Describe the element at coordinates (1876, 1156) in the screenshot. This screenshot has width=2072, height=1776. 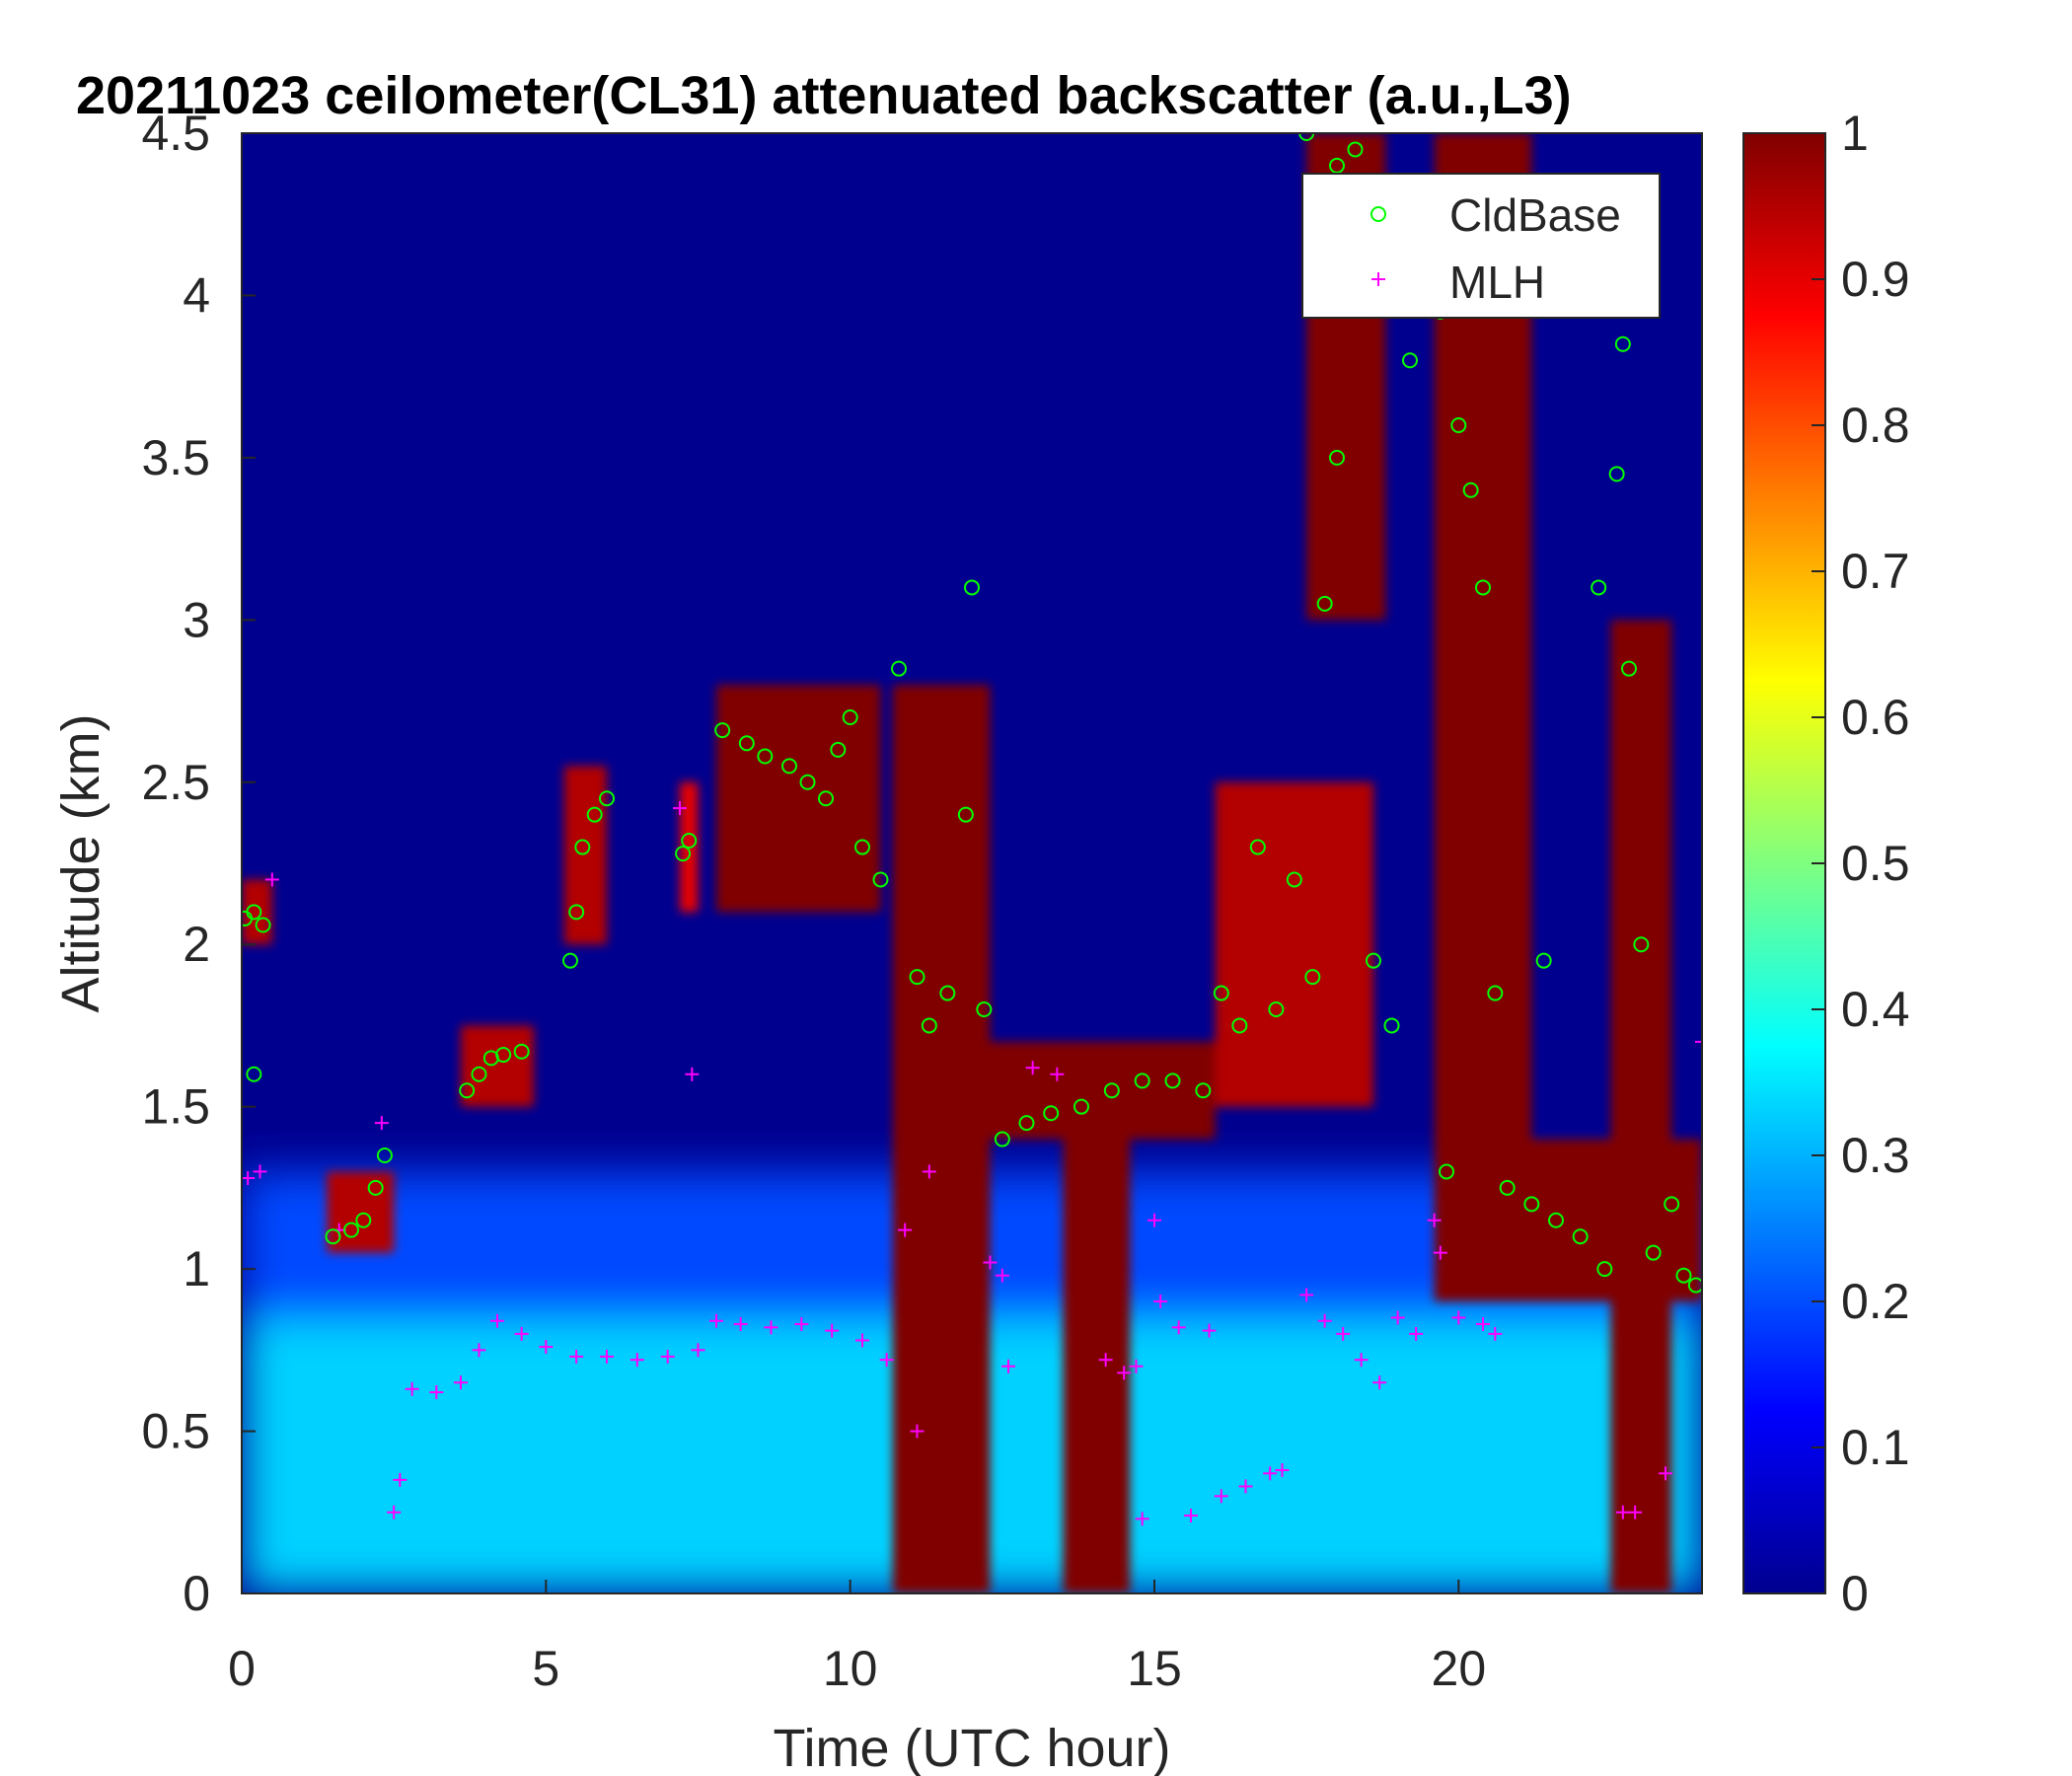
I see `colorbar-tick-label: 0.3` at that location.